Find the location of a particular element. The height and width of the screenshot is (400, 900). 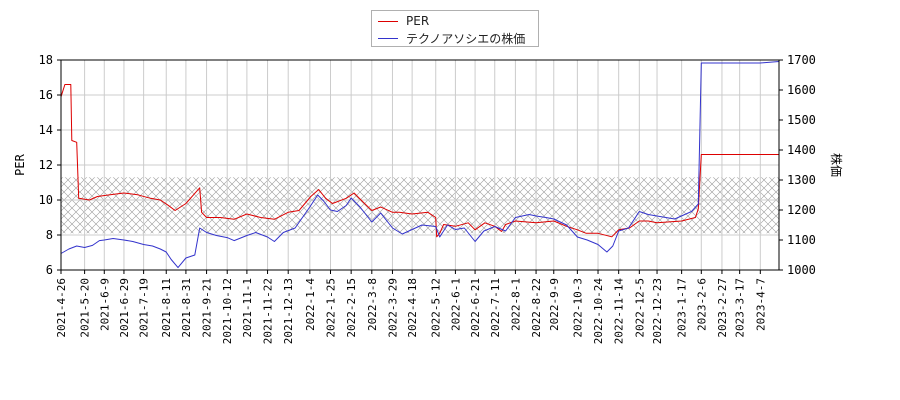

x-tick-label: 2021-12-13 is located at coordinates (288, 311).